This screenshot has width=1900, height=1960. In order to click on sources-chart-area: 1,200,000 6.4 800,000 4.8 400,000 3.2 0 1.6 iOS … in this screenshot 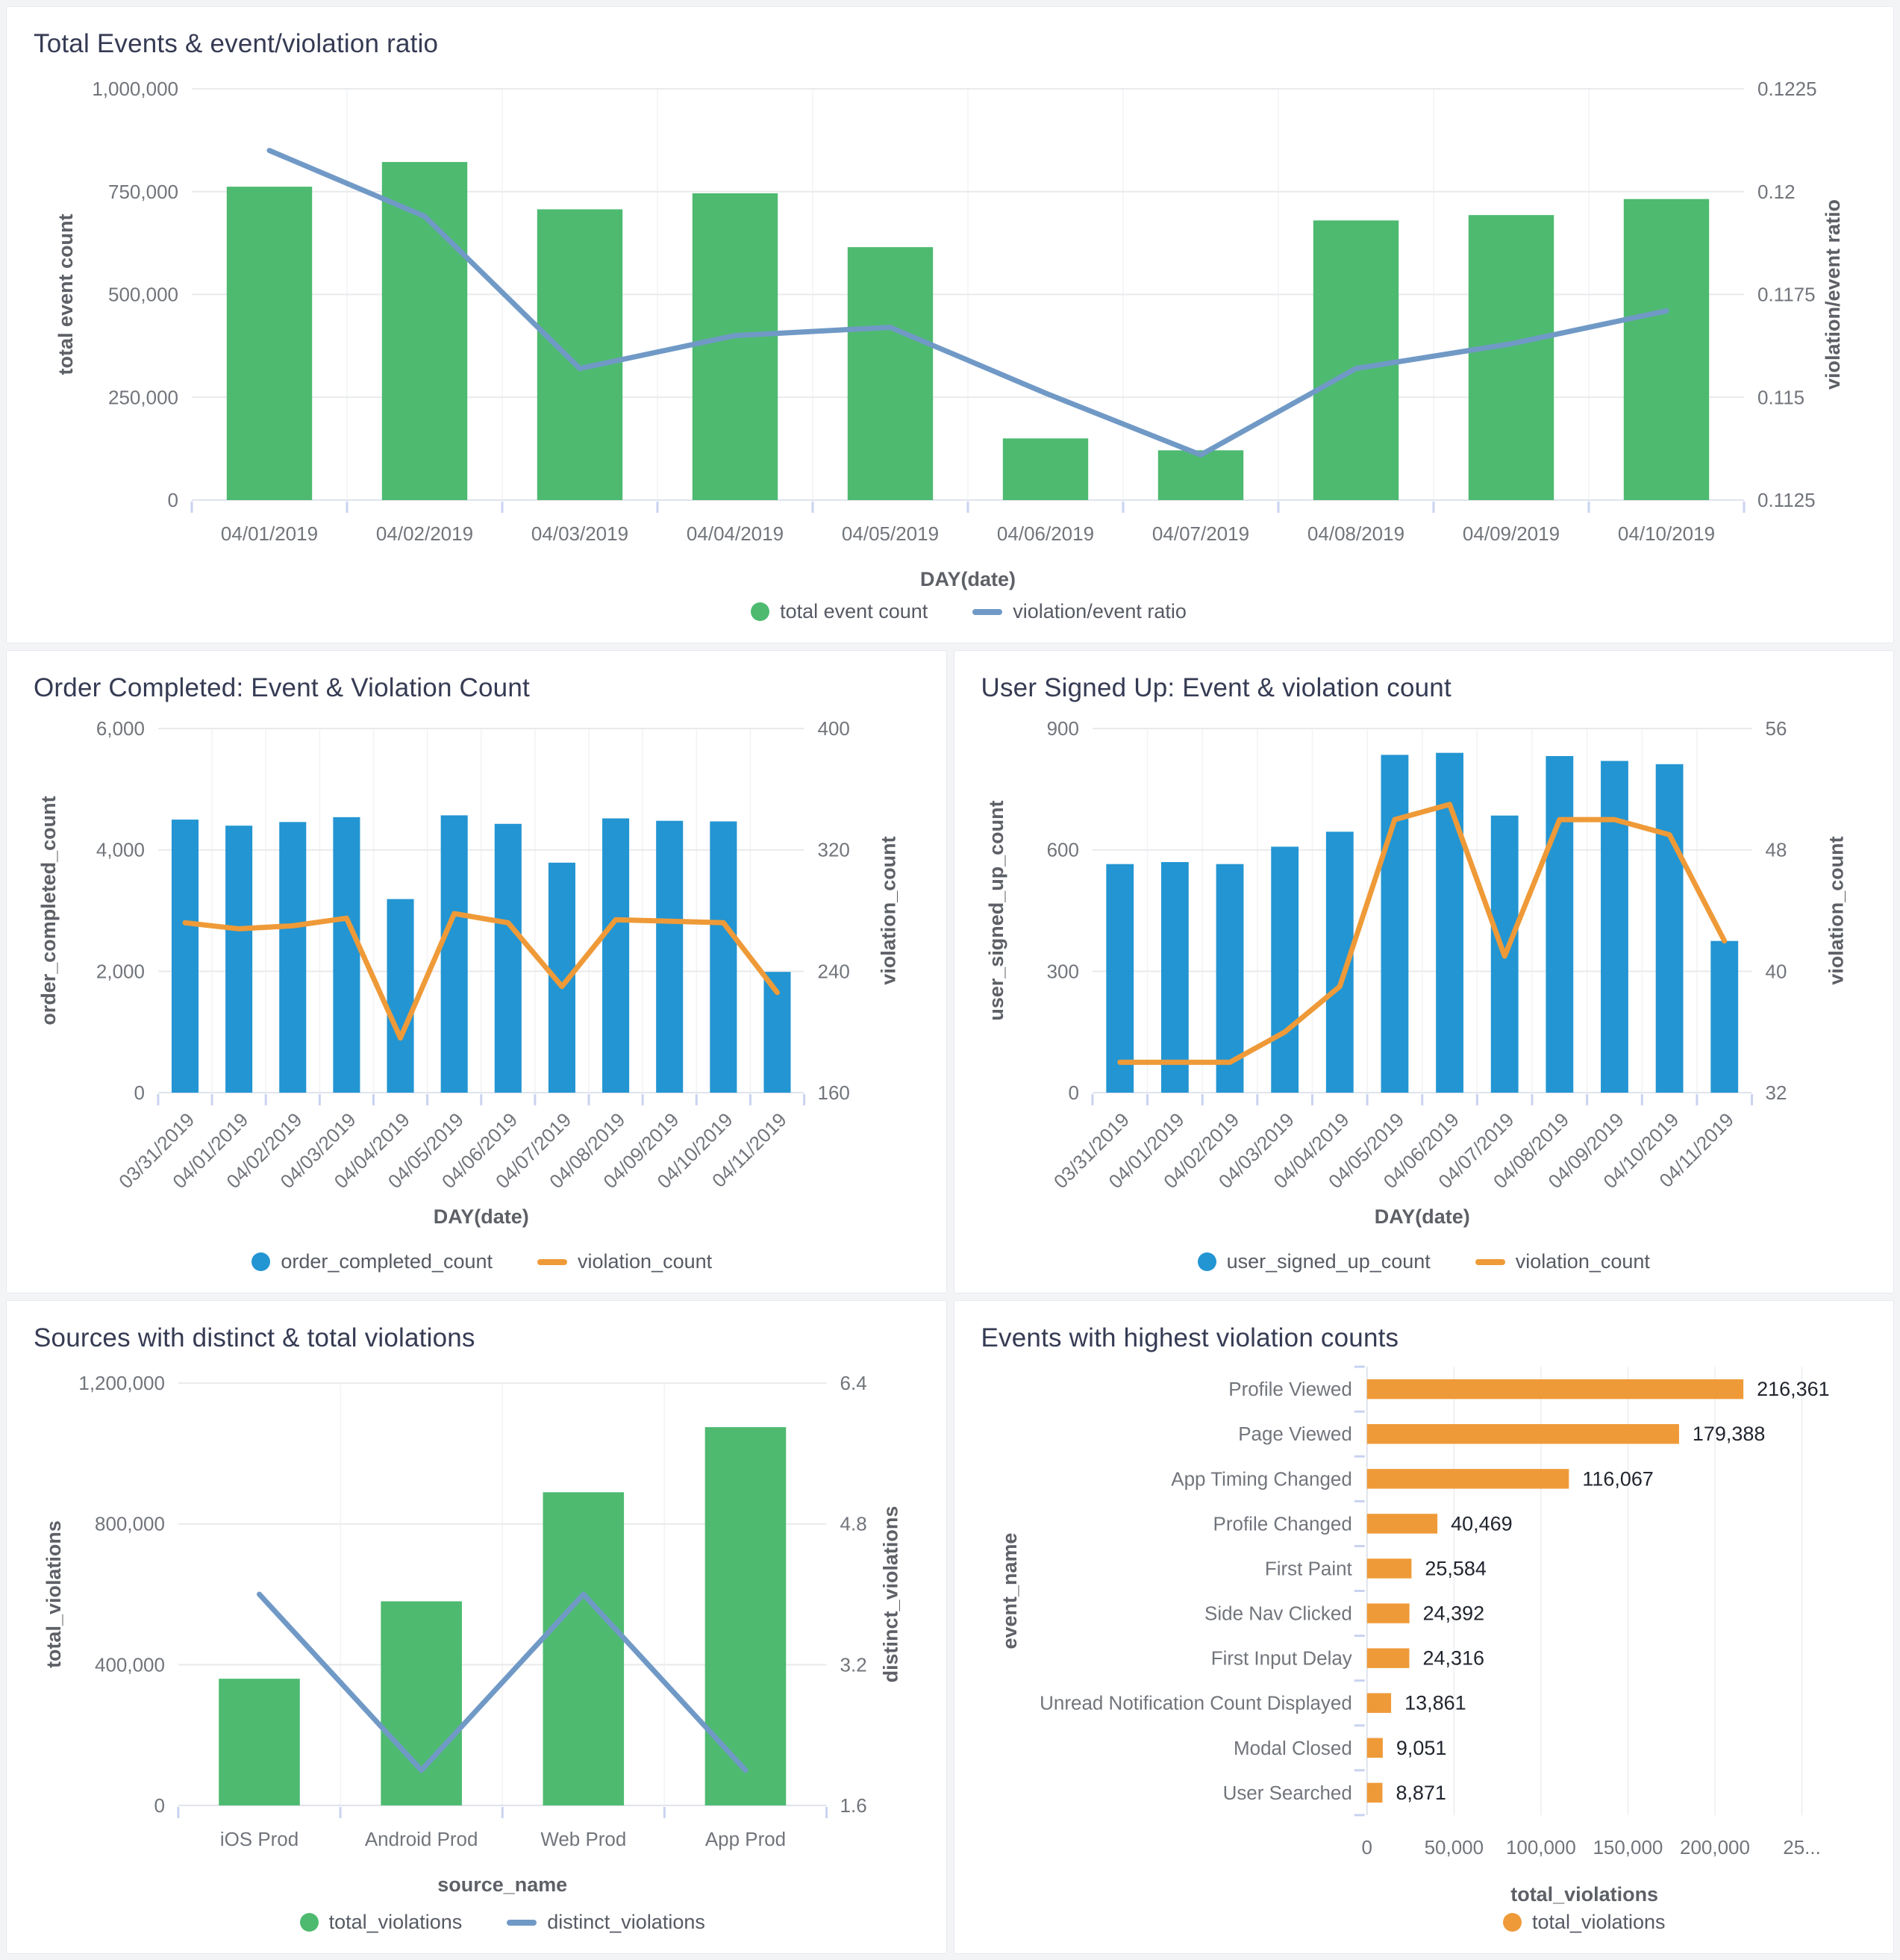, I will do `click(476, 1631)`.